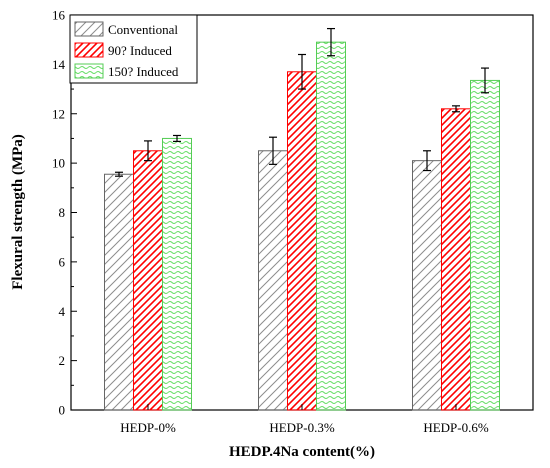  What do you see at coordinates (58, 163) in the screenshot?
I see `y-tick-label: 10` at bounding box center [58, 163].